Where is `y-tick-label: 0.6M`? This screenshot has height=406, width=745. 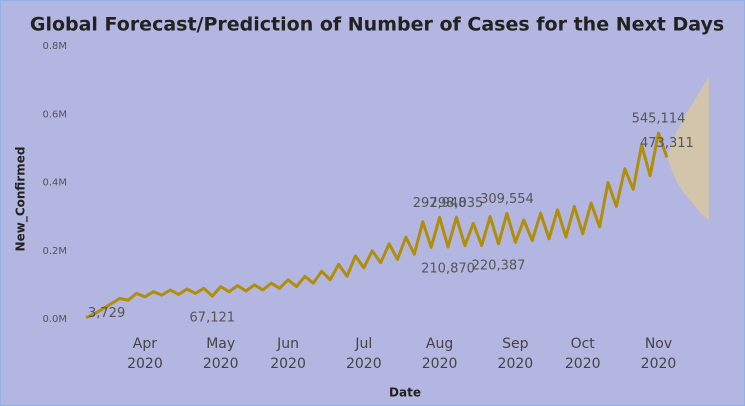 y-tick-label: 0.6M is located at coordinates (54, 114).